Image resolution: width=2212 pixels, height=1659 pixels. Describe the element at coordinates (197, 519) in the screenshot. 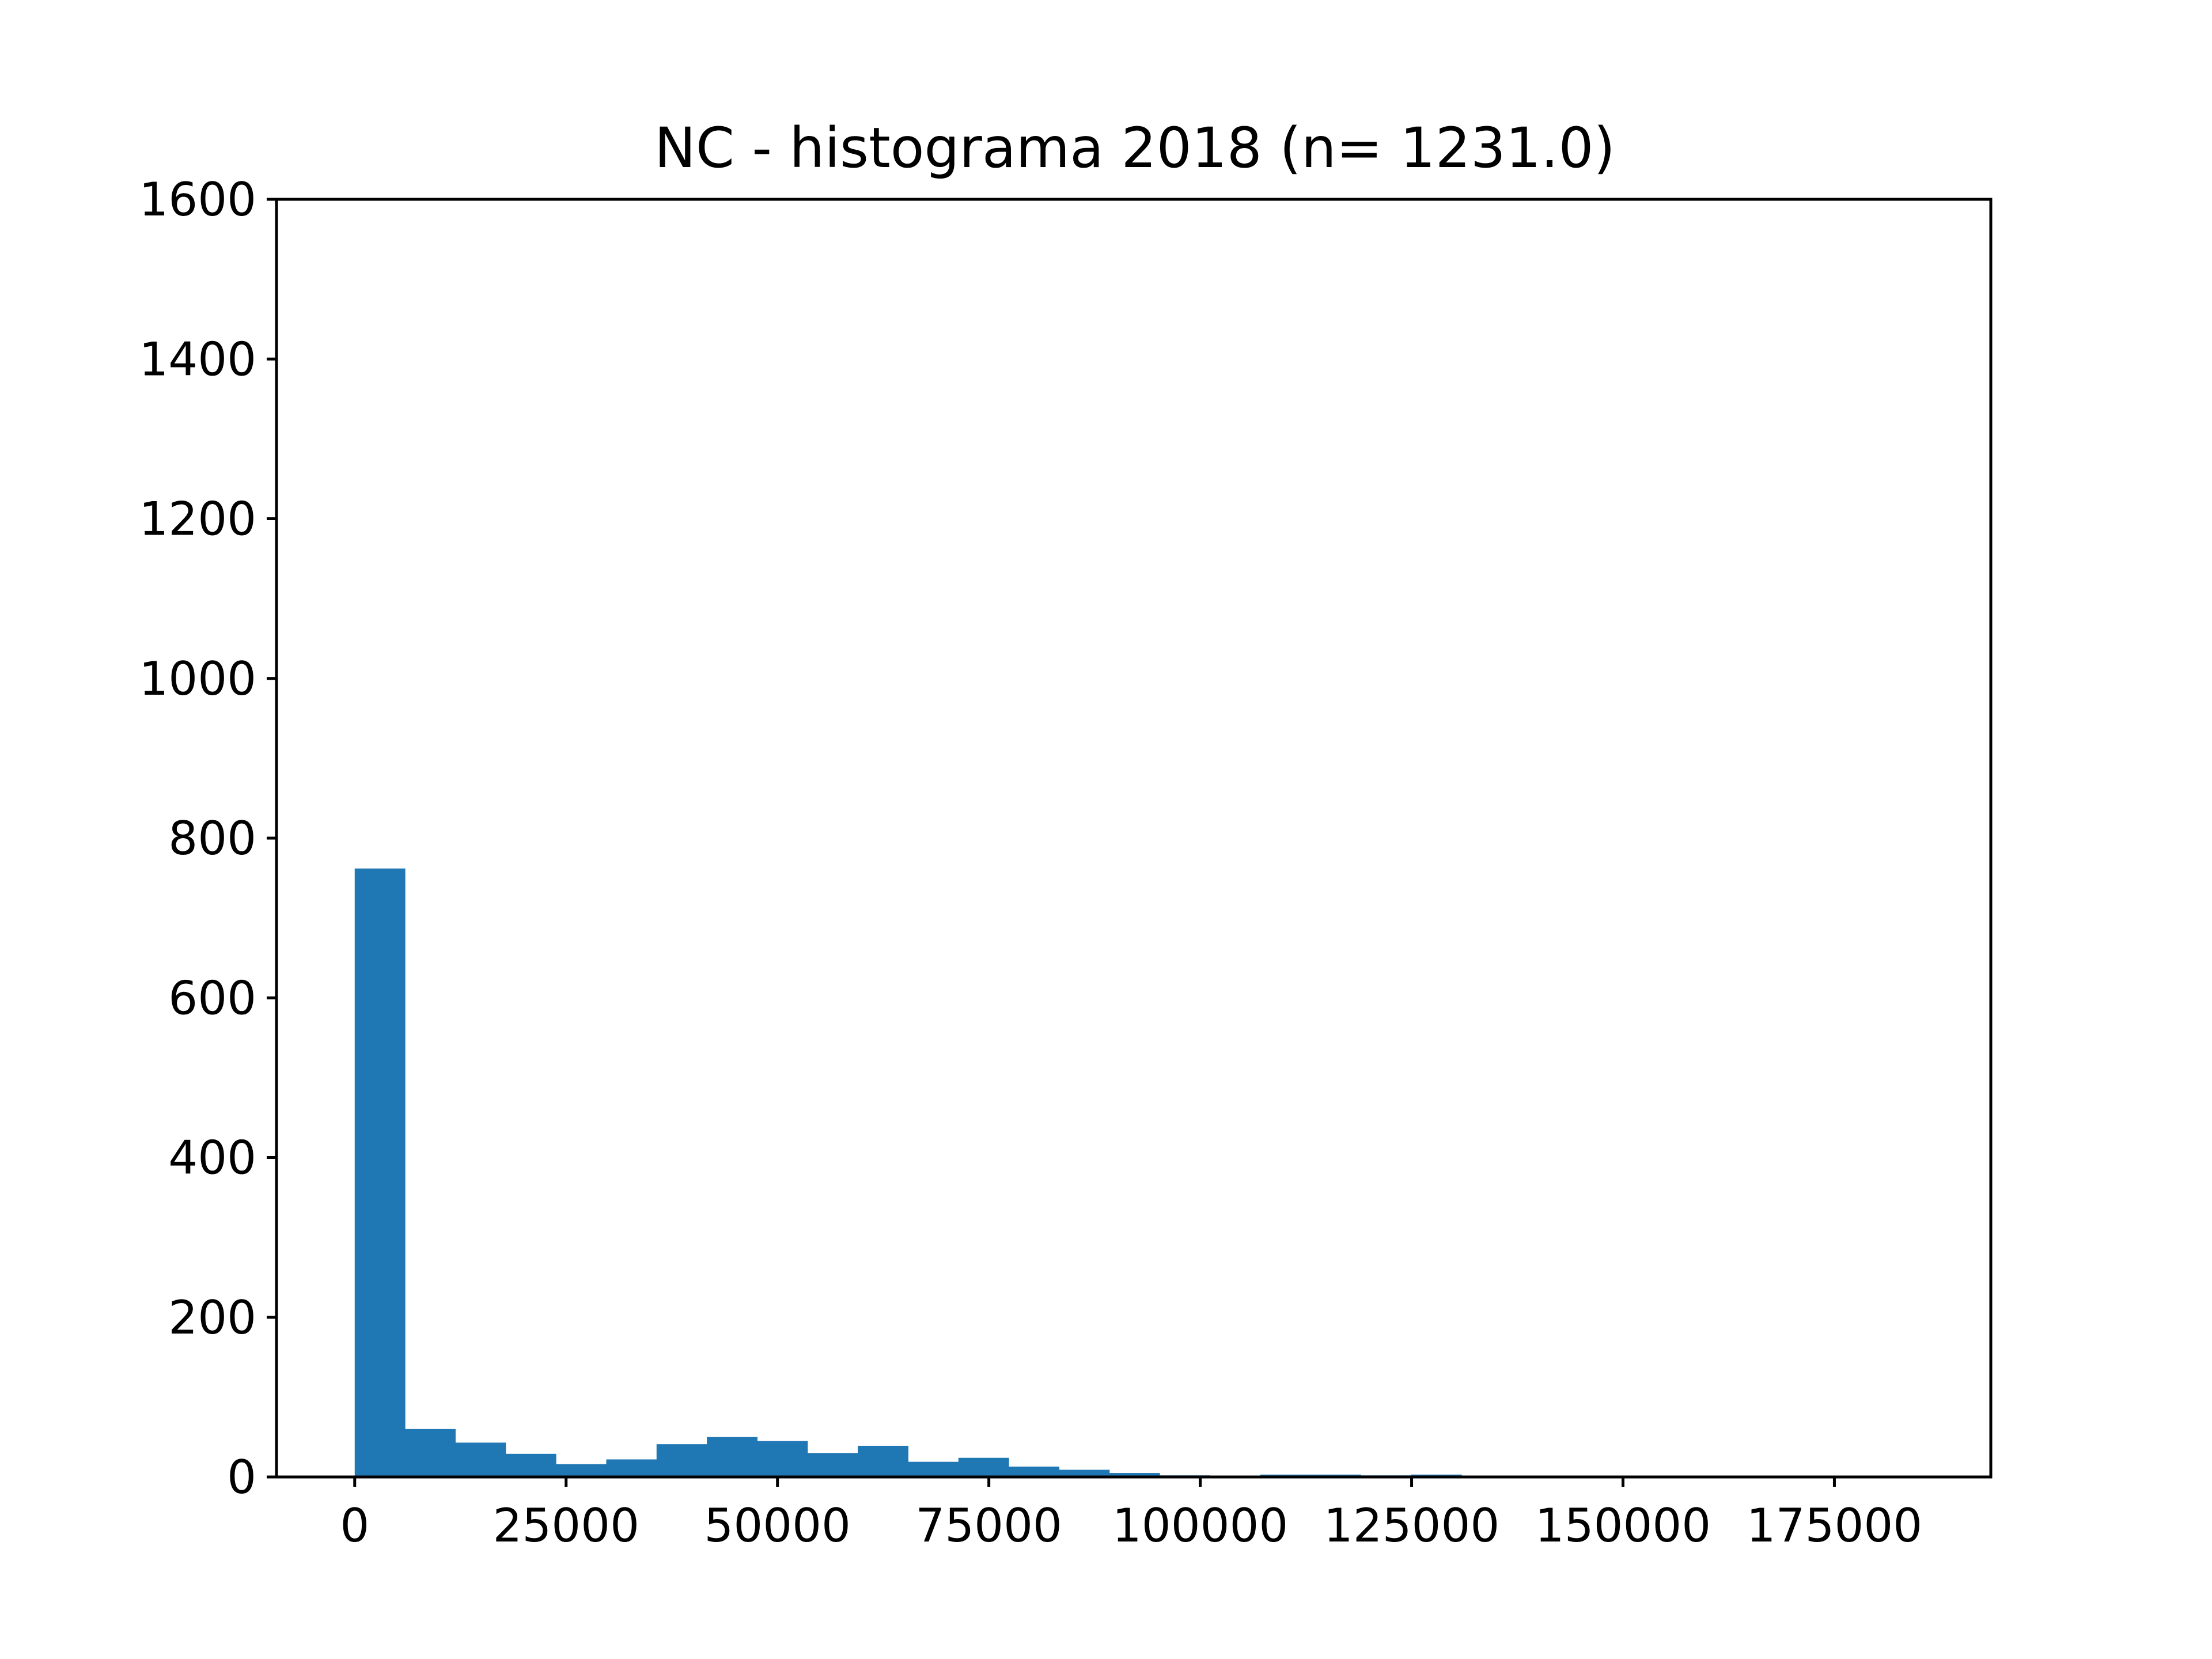

I see `y-tick-label: 1200` at that location.